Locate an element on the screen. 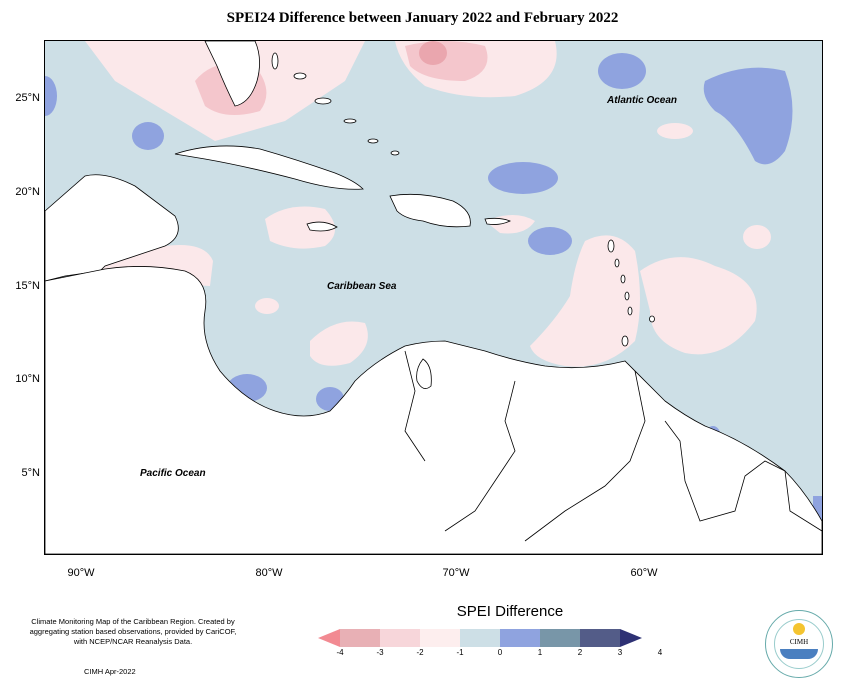 This screenshot has height=684, width=845. legend-tick-label: -1 is located at coordinates (460, 652).